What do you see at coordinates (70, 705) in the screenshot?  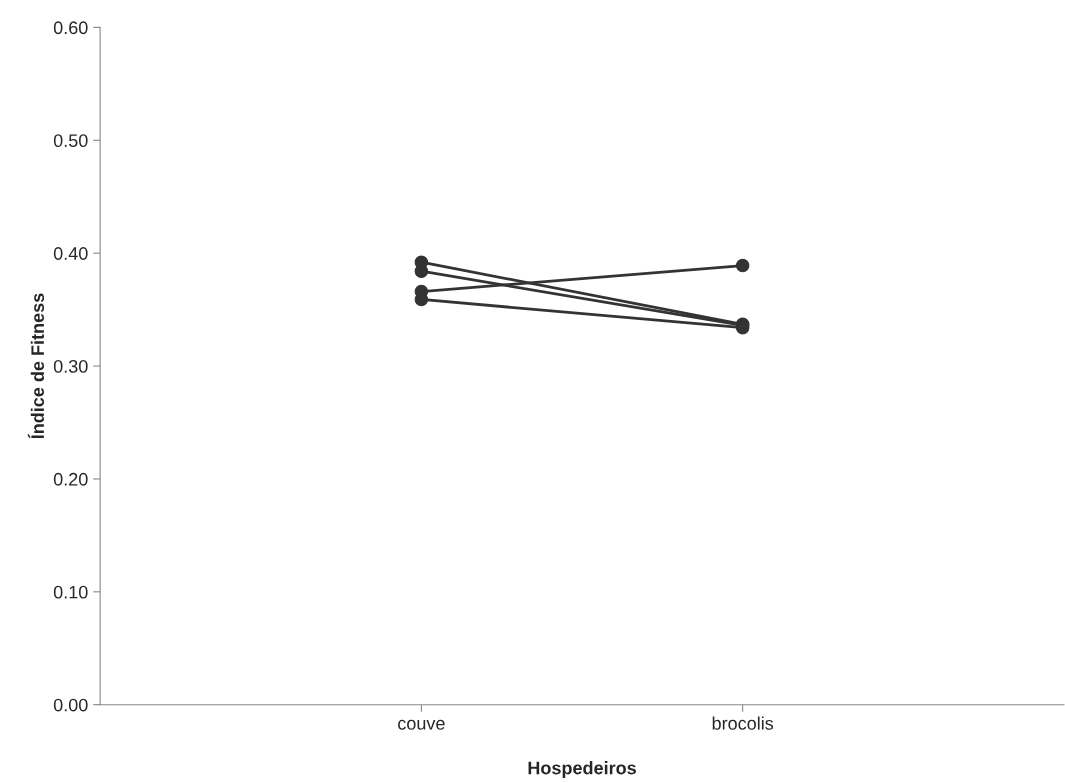 I see `y-tick-label: 0.00` at bounding box center [70, 705].